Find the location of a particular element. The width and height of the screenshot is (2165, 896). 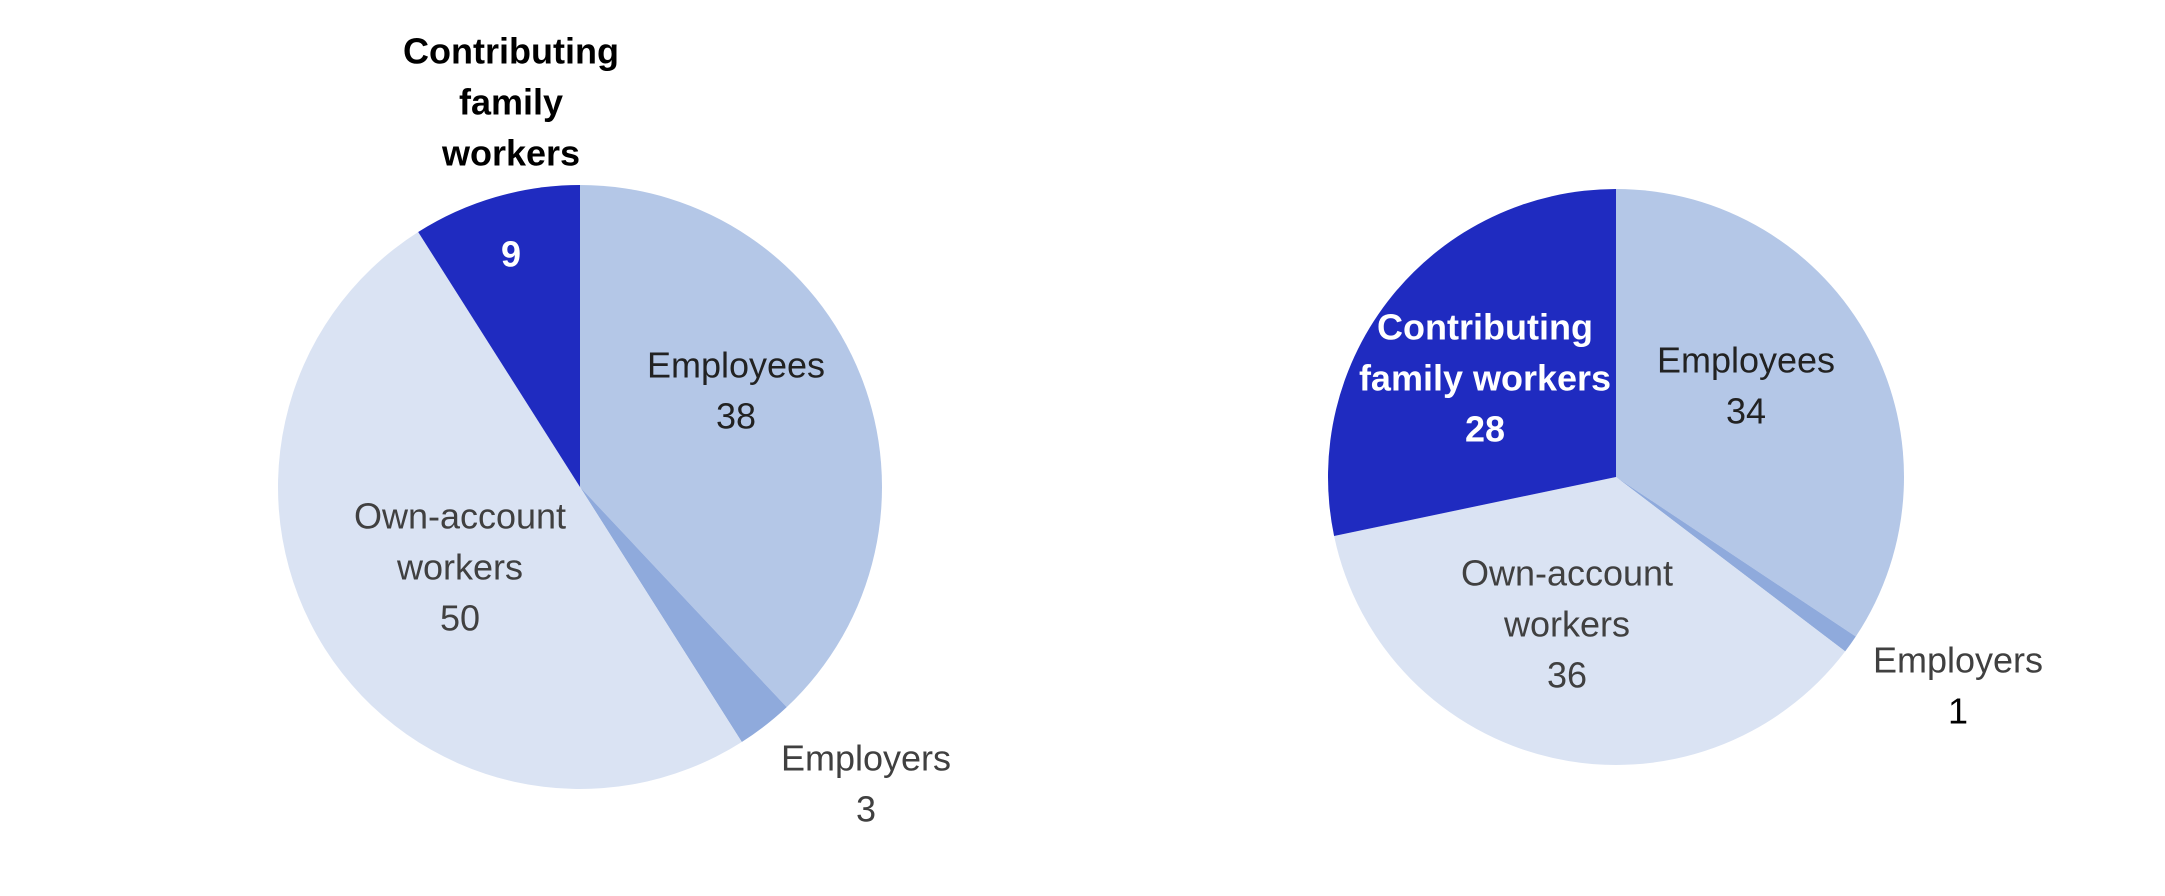

value-label: 3 is located at coordinates (866, 809).